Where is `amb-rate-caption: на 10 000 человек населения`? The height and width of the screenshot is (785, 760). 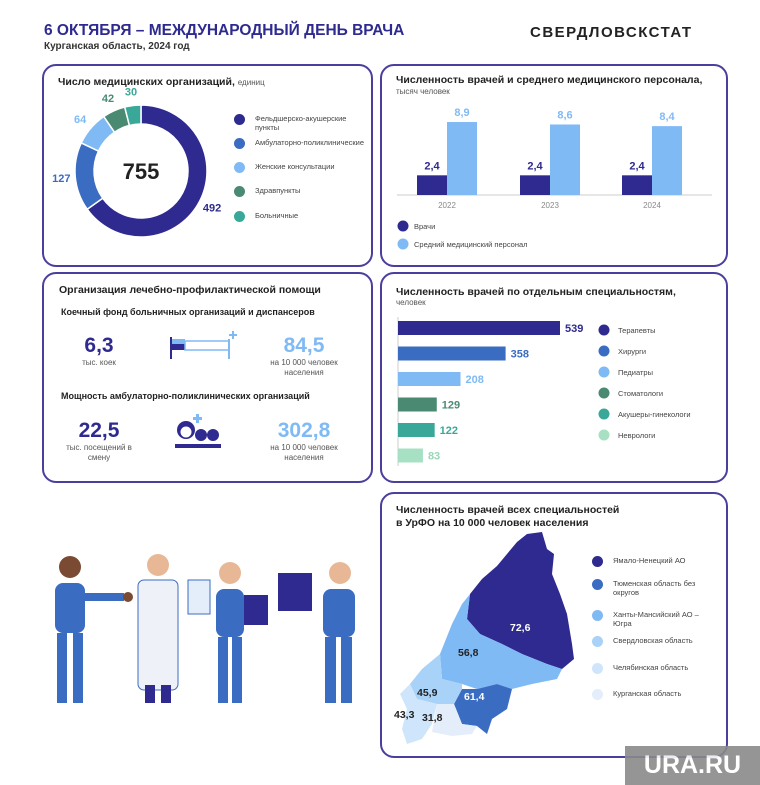
amb-rate-caption: на 10 000 человек населения is located at coordinates (304, 452).